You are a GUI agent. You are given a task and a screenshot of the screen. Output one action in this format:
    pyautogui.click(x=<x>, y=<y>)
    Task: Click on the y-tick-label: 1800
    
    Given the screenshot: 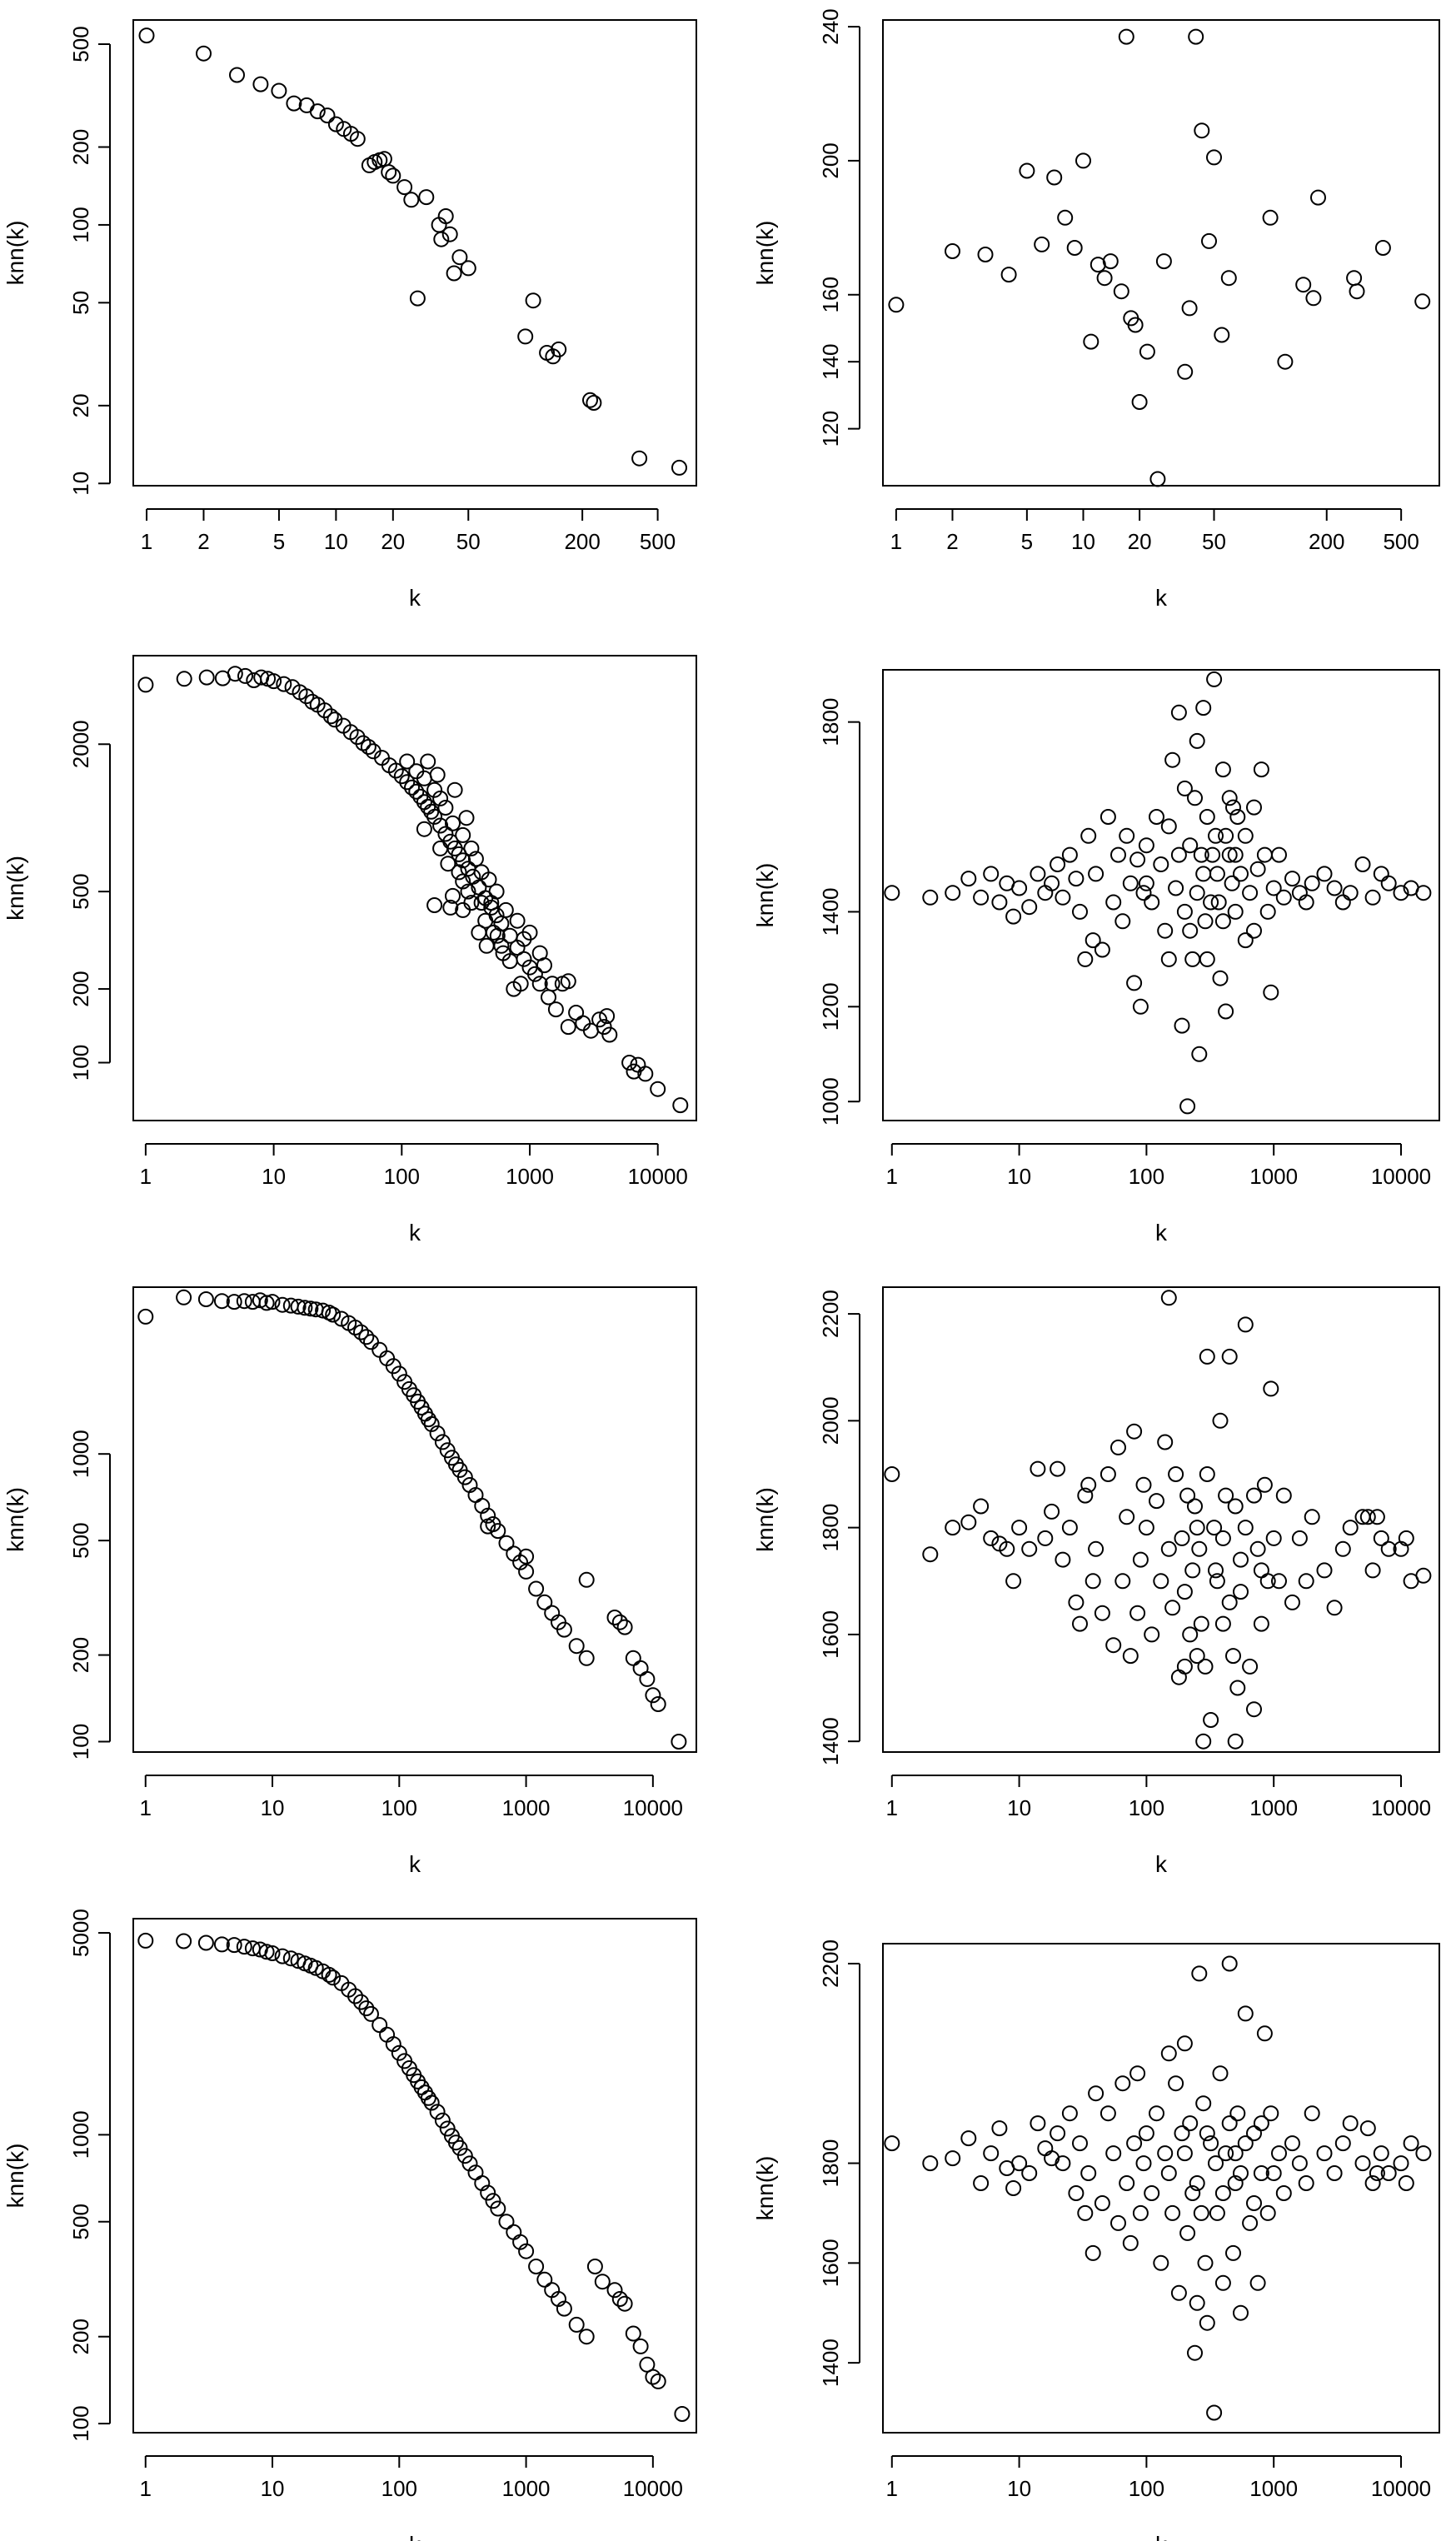 What is the action you would take?
    pyautogui.click(x=830, y=2163)
    